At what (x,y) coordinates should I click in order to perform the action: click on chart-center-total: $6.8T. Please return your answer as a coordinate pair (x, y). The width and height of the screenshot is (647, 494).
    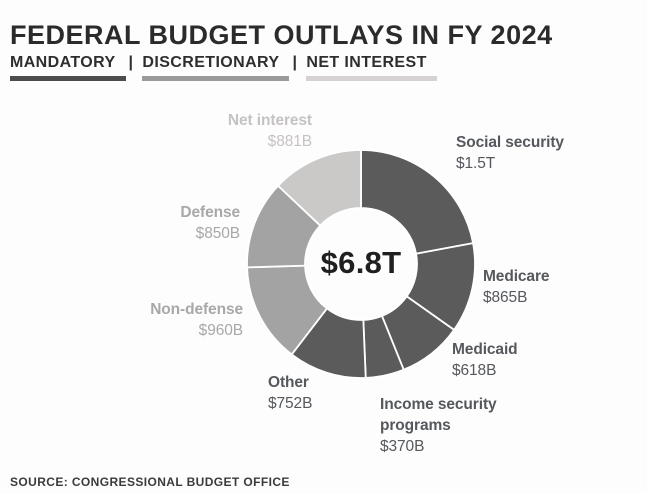
    Looking at the image, I should click on (361, 262).